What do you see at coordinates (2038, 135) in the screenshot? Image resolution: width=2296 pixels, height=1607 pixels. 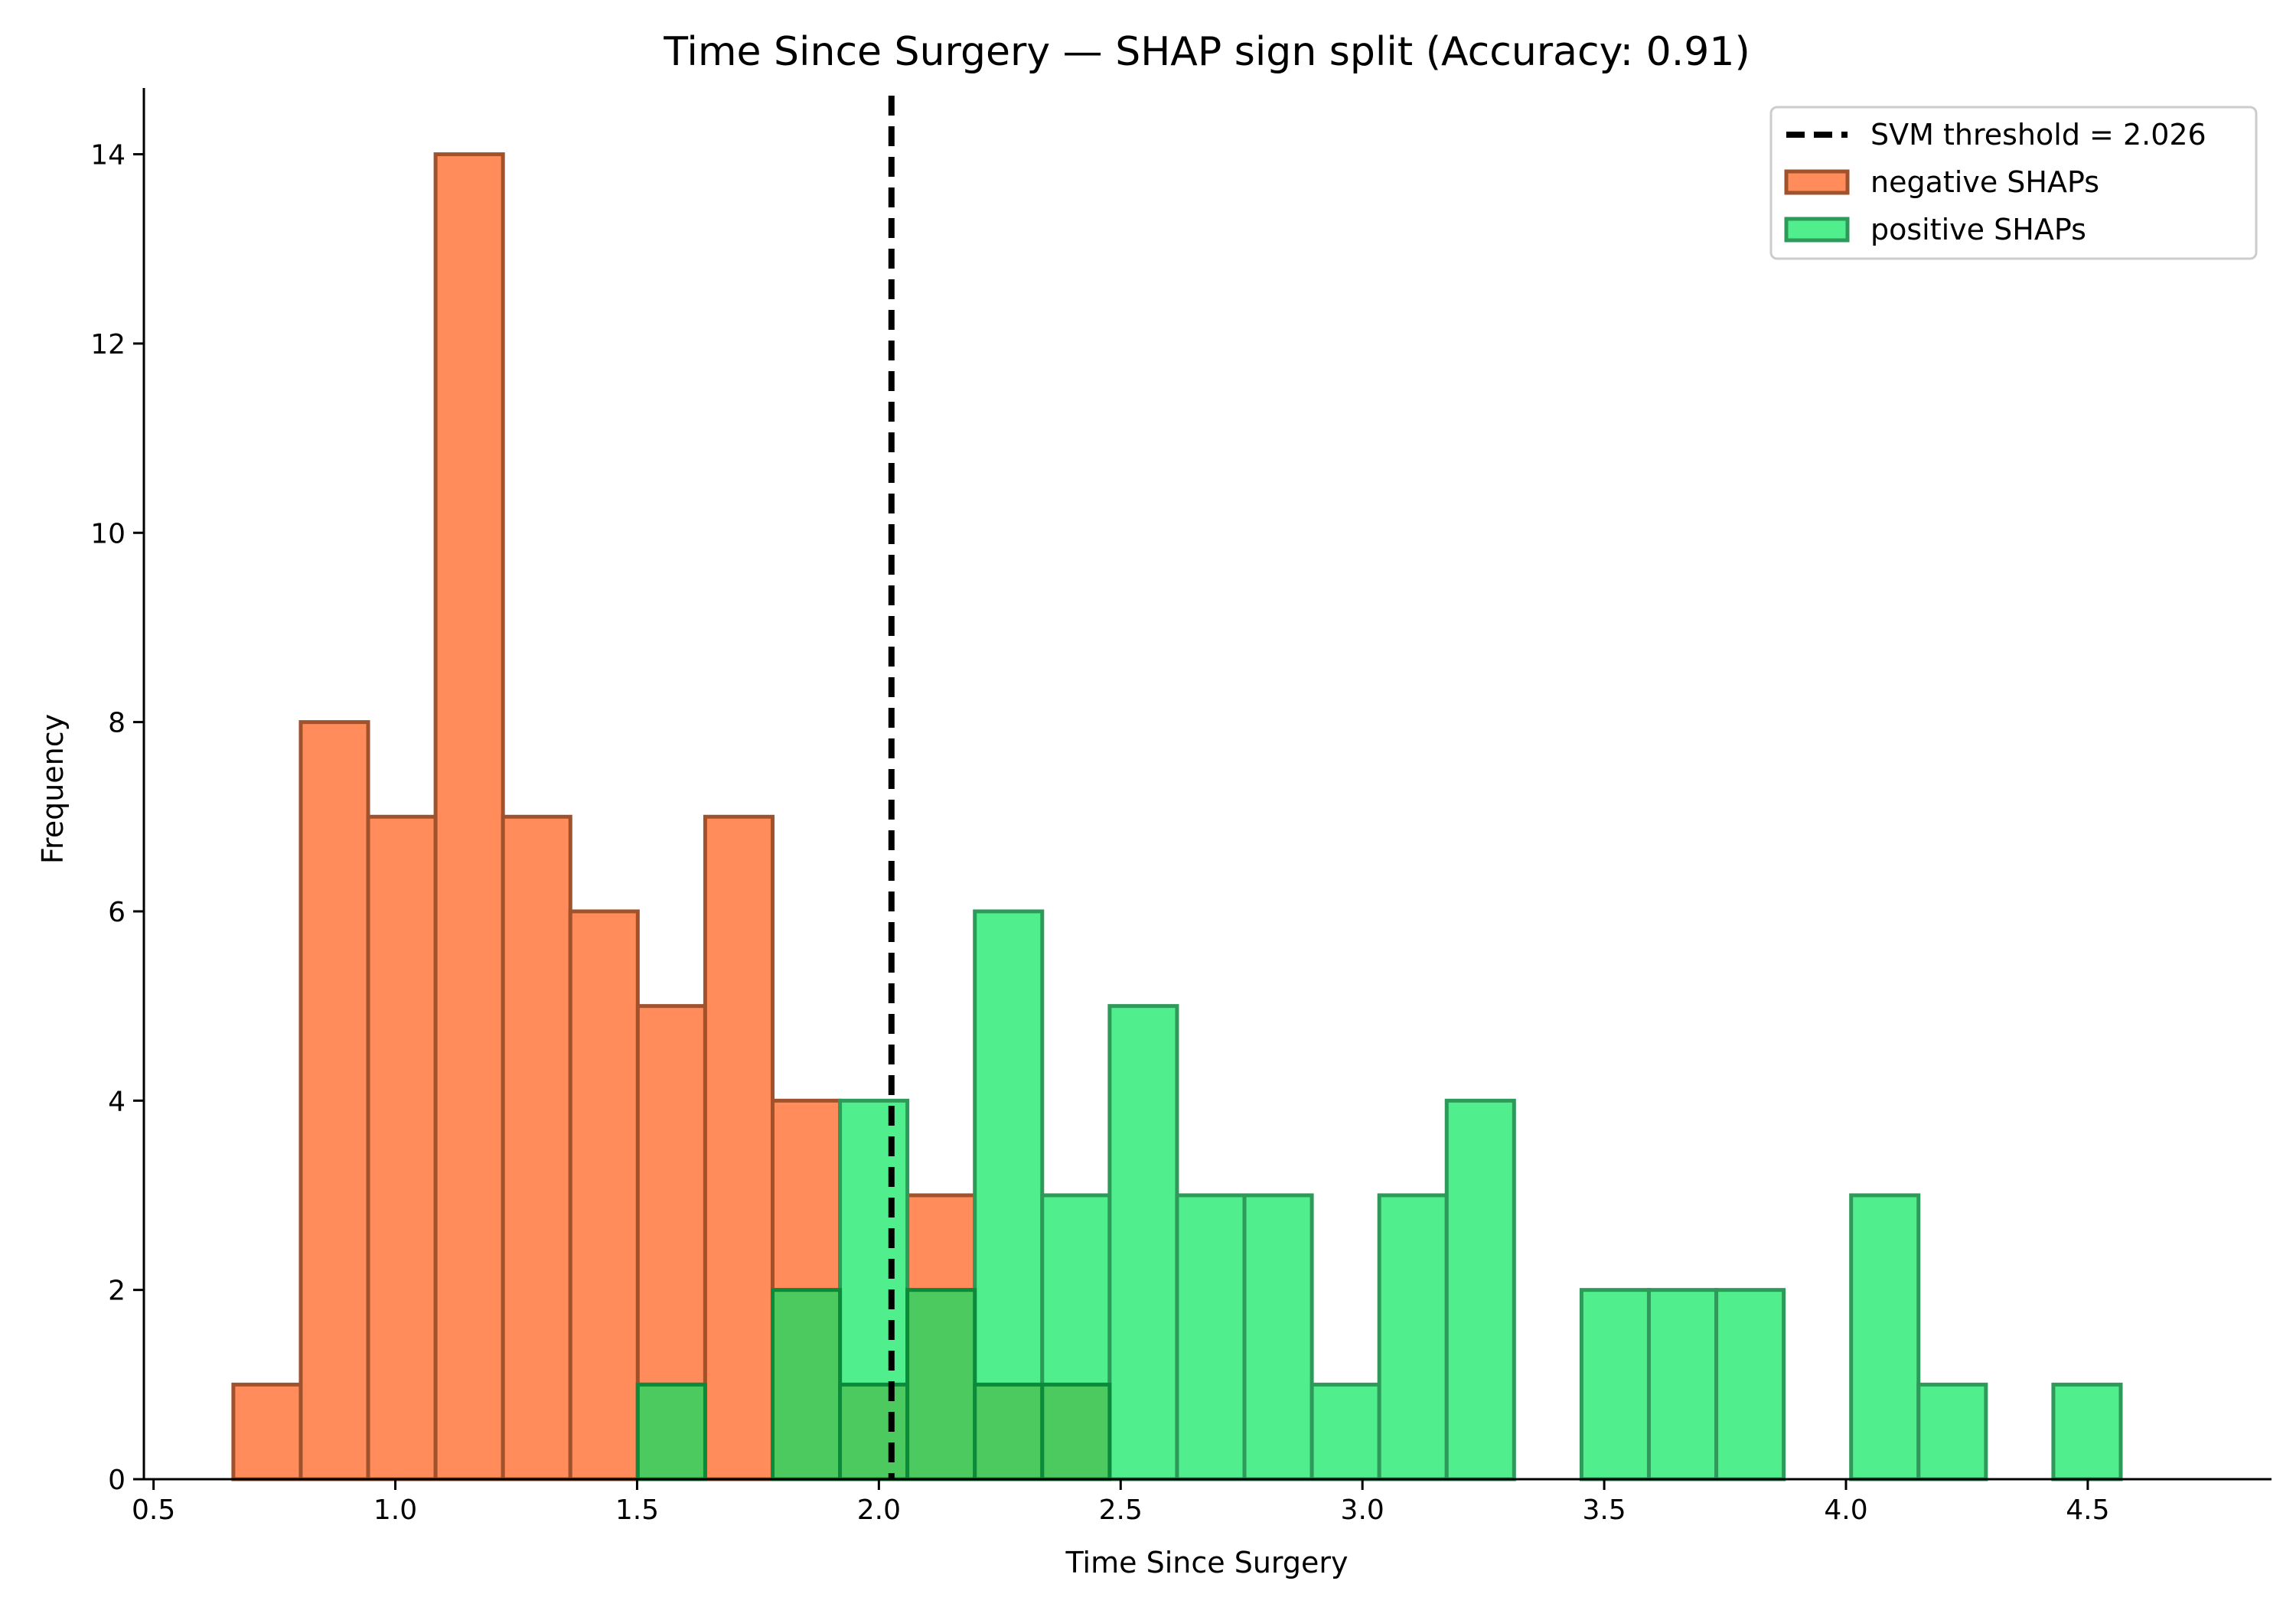 I see `legend-label-0: SVM threshold = 2.026` at bounding box center [2038, 135].